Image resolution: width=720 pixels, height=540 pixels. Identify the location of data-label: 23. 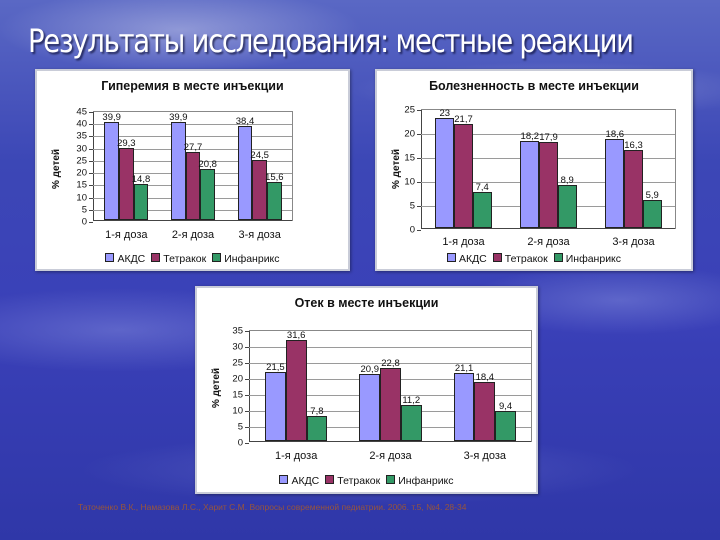
(445, 113).